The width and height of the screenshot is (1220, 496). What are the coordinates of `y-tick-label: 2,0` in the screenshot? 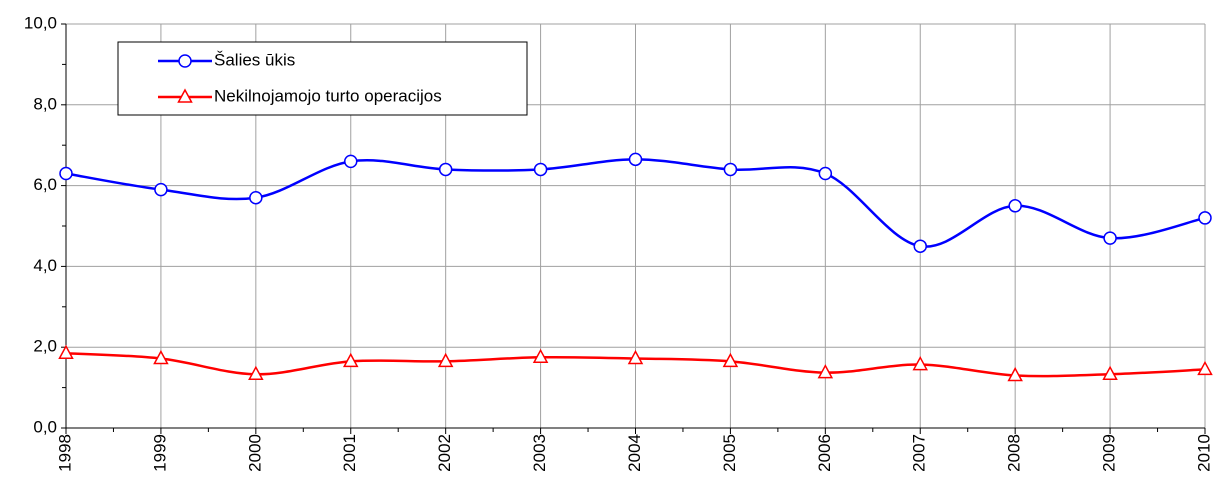 It's located at (45, 346).